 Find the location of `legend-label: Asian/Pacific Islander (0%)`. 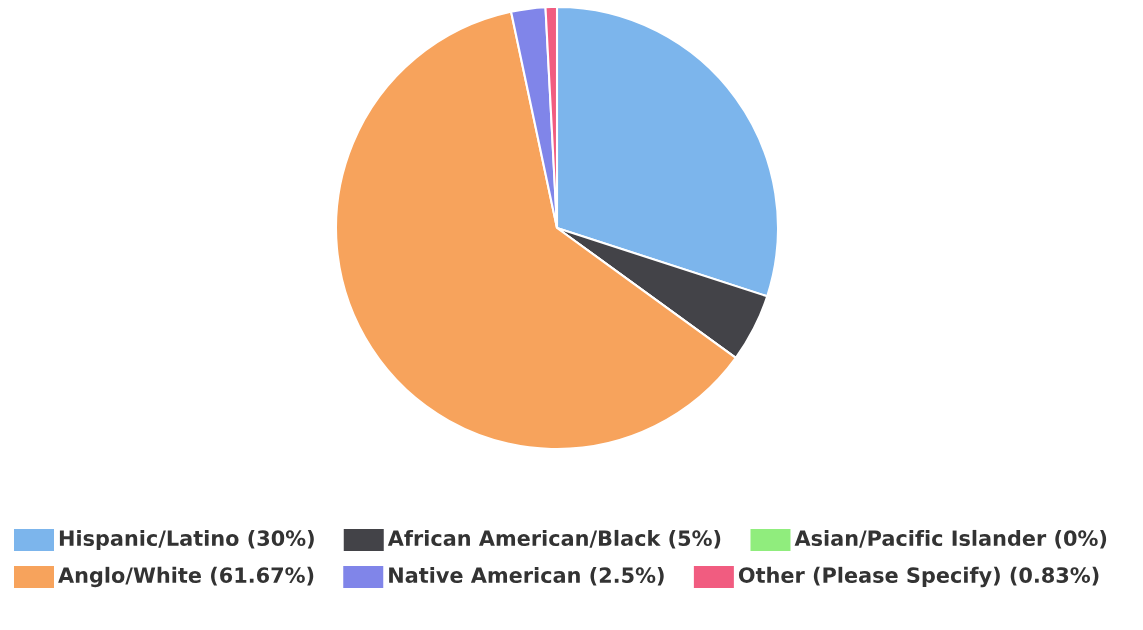

legend-label: Asian/Pacific Islander (0%) is located at coordinates (950, 539).